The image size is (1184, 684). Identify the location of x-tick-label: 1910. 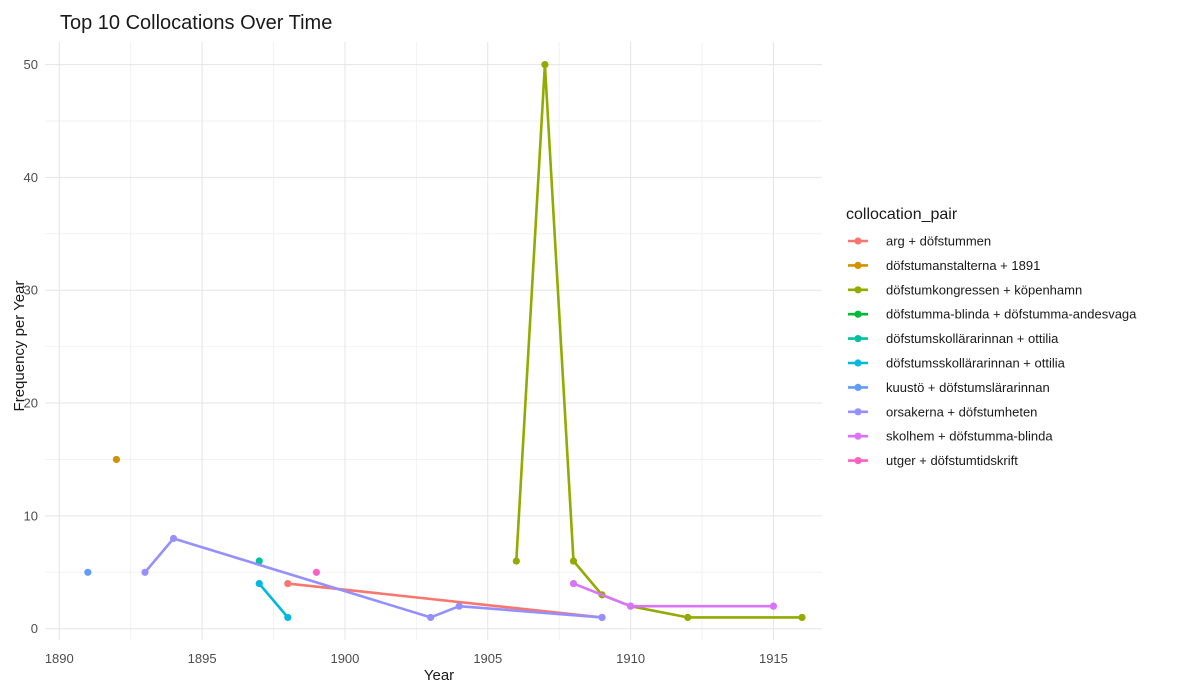
(630, 658).